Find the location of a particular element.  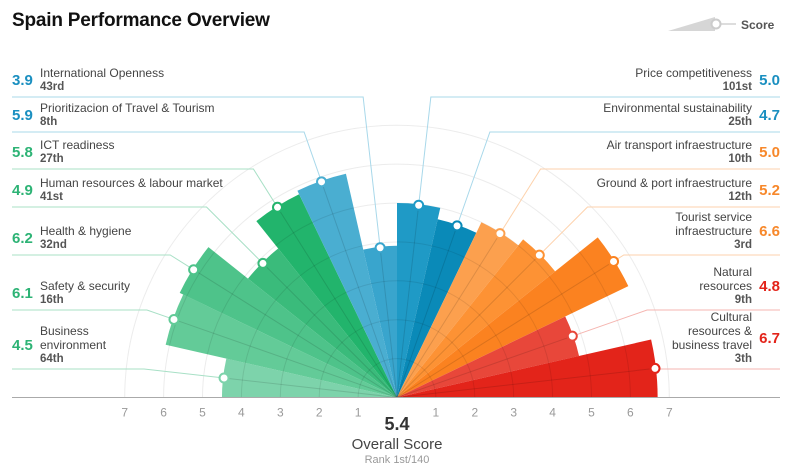

indicator-text: Price competitiveness 101st is located at coordinates (693, 80).